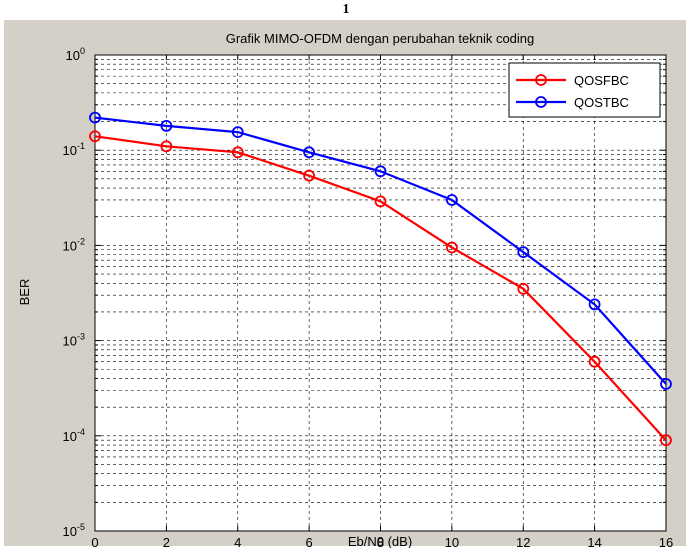 This screenshot has height=548, width=692. Describe the element at coordinates (94, 541) in the screenshot. I see `x-tick-label: 0` at that location.